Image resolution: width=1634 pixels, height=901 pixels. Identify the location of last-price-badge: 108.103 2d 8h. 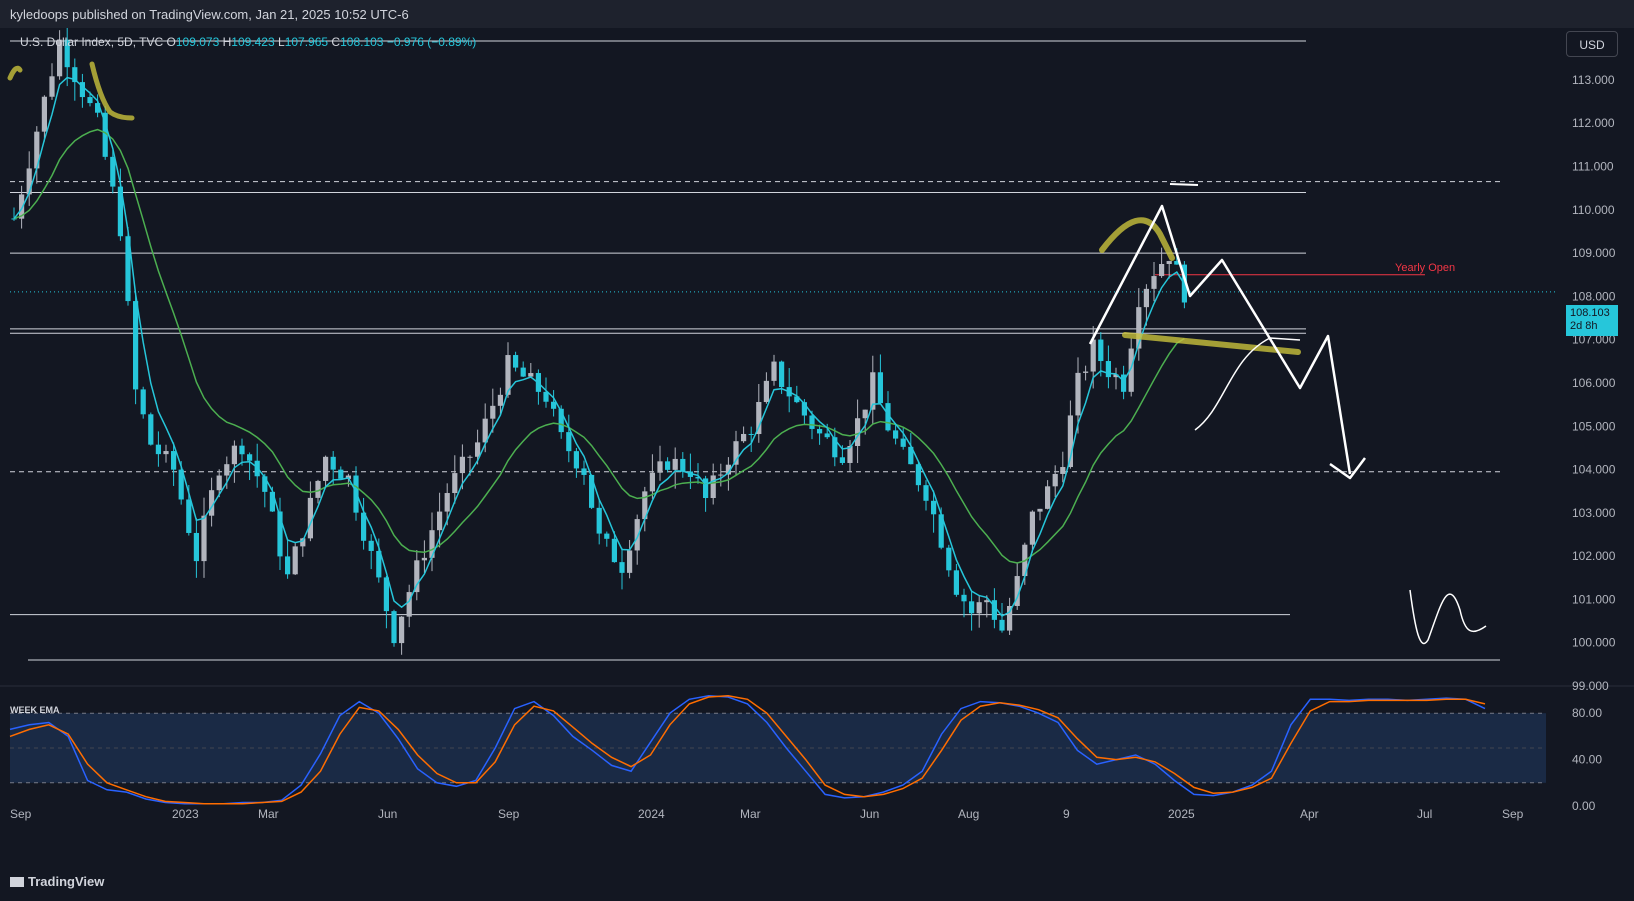
(1592, 320).